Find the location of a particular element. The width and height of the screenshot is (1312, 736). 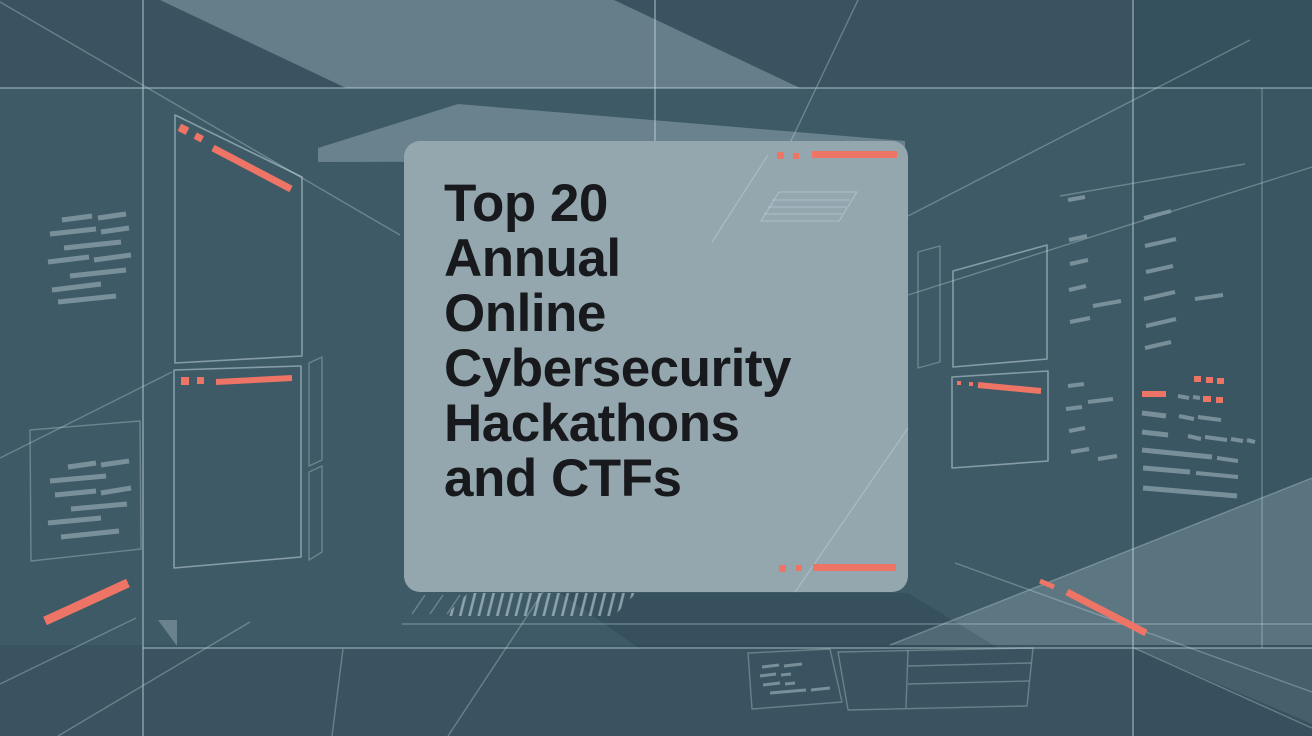

left-code-panel is located at coordinates (85, 491).